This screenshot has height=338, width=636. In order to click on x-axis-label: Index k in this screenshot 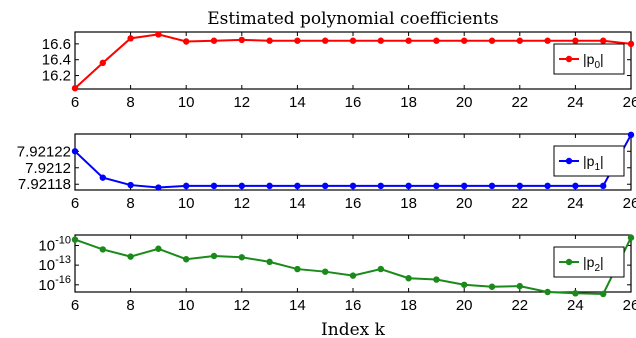, I will do `click(353, 329)`.